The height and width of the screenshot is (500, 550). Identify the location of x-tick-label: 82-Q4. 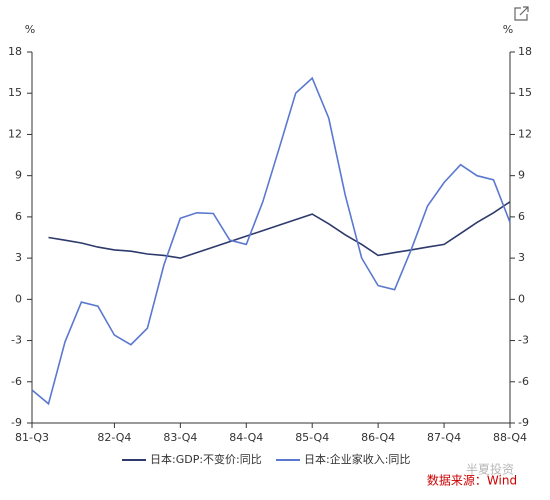
(114, 437).